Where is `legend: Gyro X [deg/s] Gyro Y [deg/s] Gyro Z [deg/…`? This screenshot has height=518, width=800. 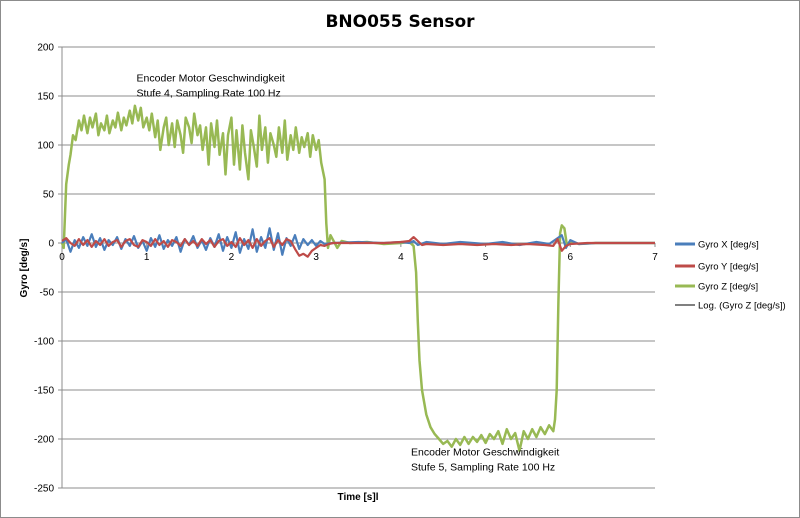 legend: Gyro X [deg/s] Gyro Y [deg/s] Gyro Z [deg/… is located at coordinates (730, 276).